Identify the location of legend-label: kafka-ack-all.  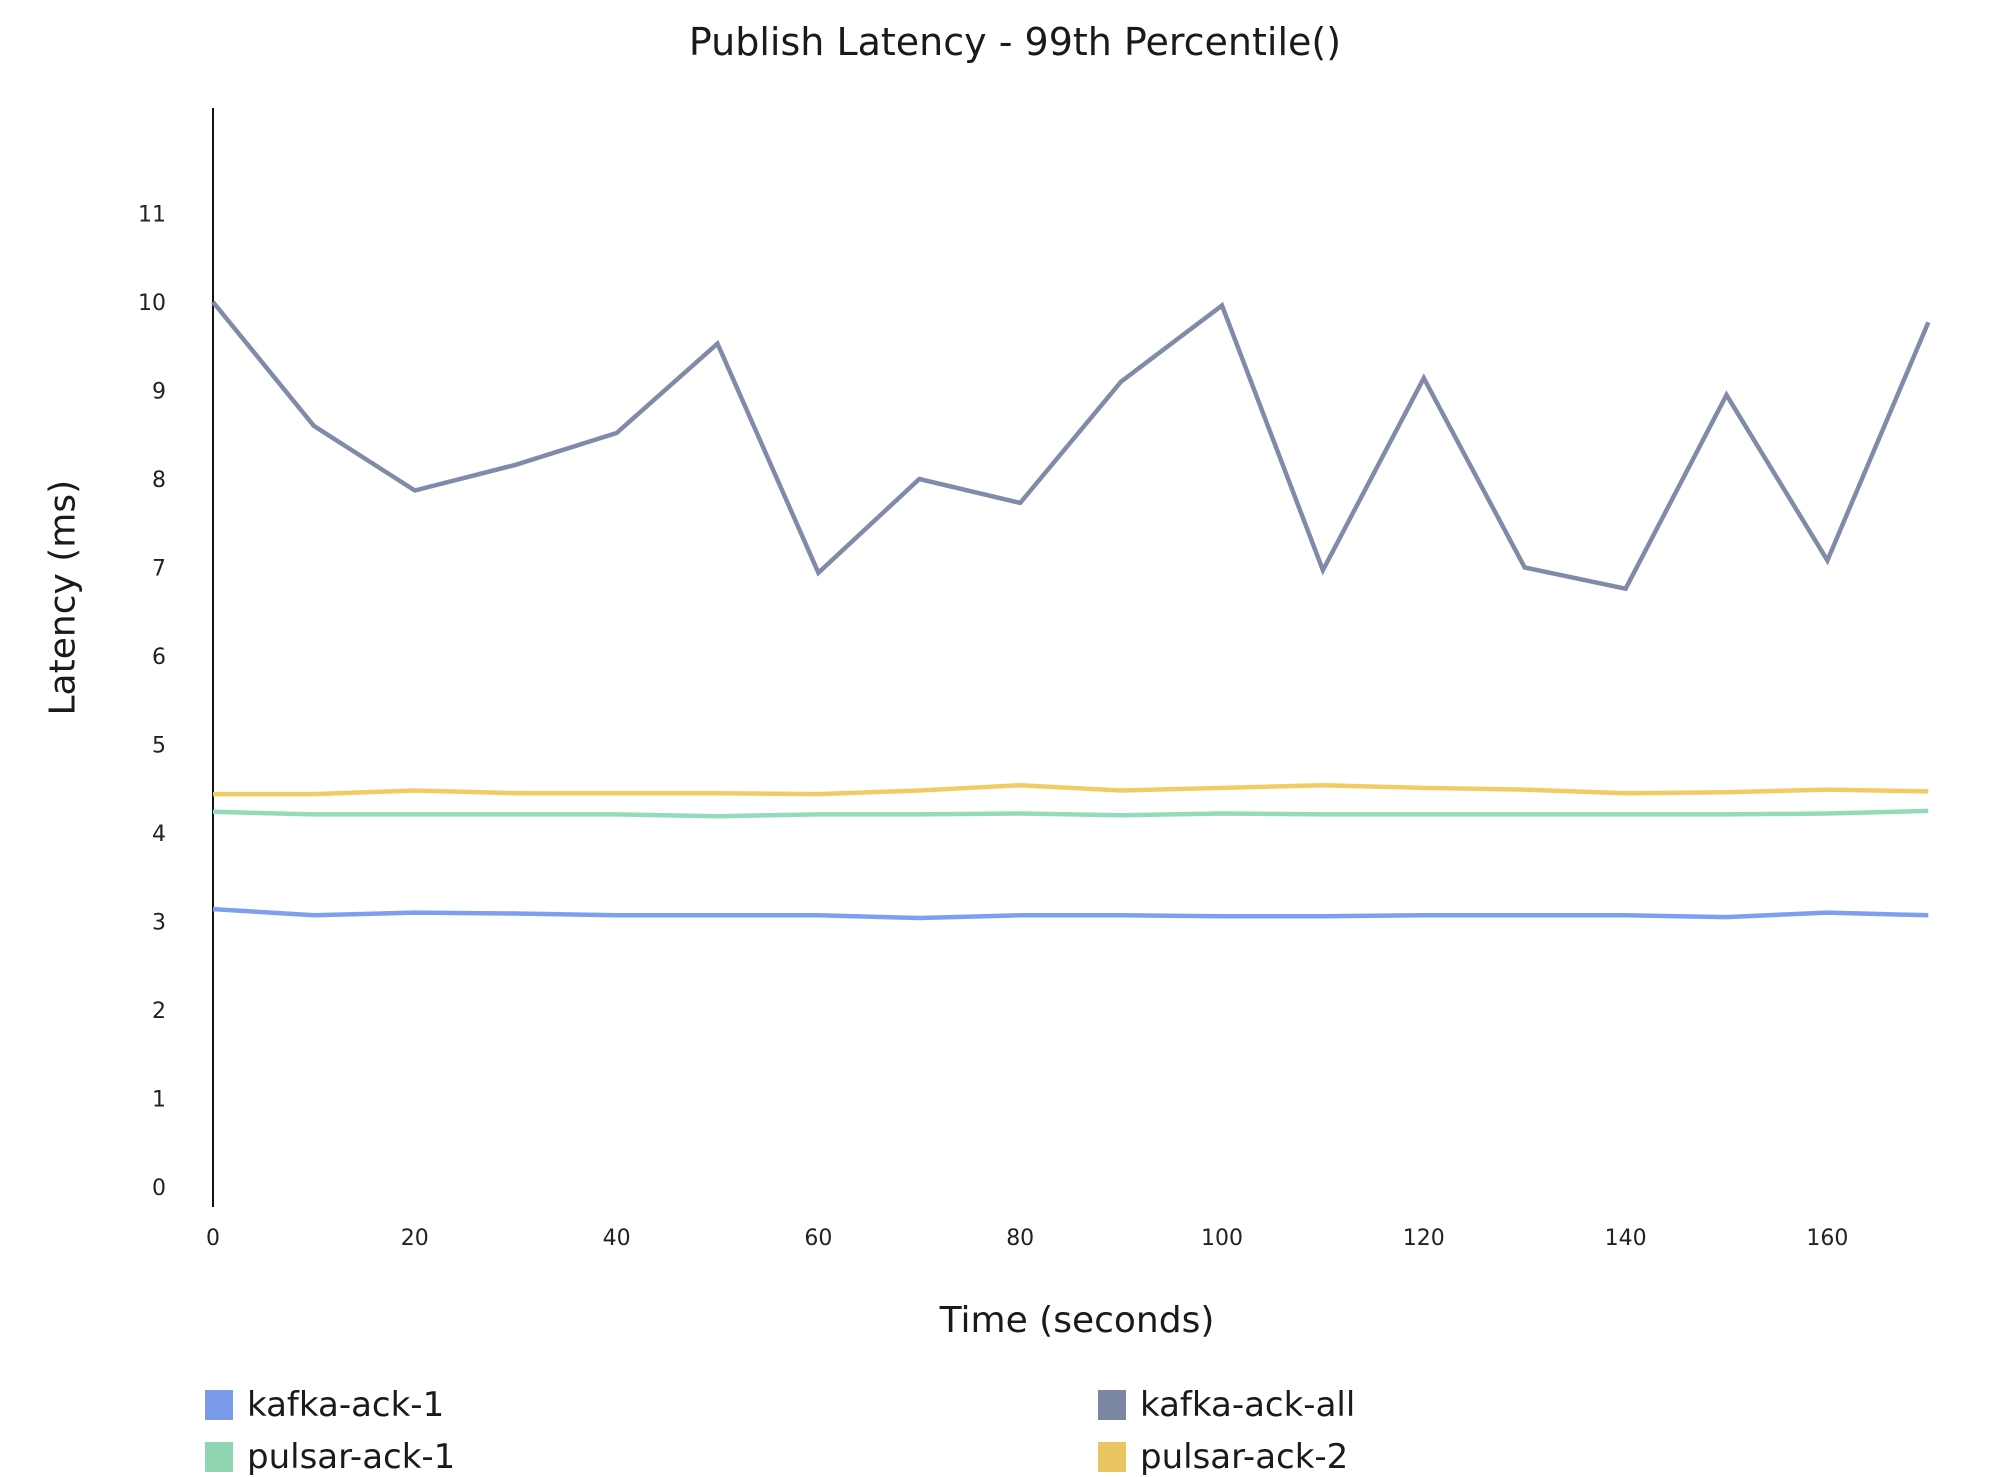
(1248, 1405).